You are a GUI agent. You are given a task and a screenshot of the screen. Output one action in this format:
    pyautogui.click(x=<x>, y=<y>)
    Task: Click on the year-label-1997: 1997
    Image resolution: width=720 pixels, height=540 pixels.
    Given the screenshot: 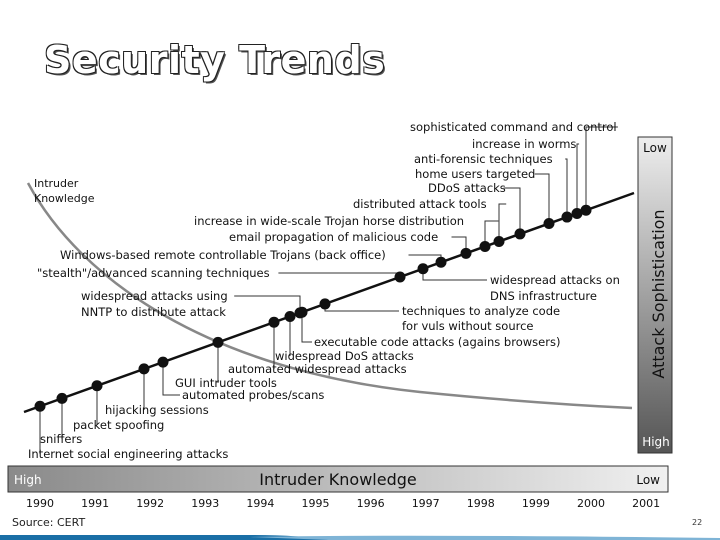 What is the action you would take?
    pyautogui.click(x=426, y=503)
    